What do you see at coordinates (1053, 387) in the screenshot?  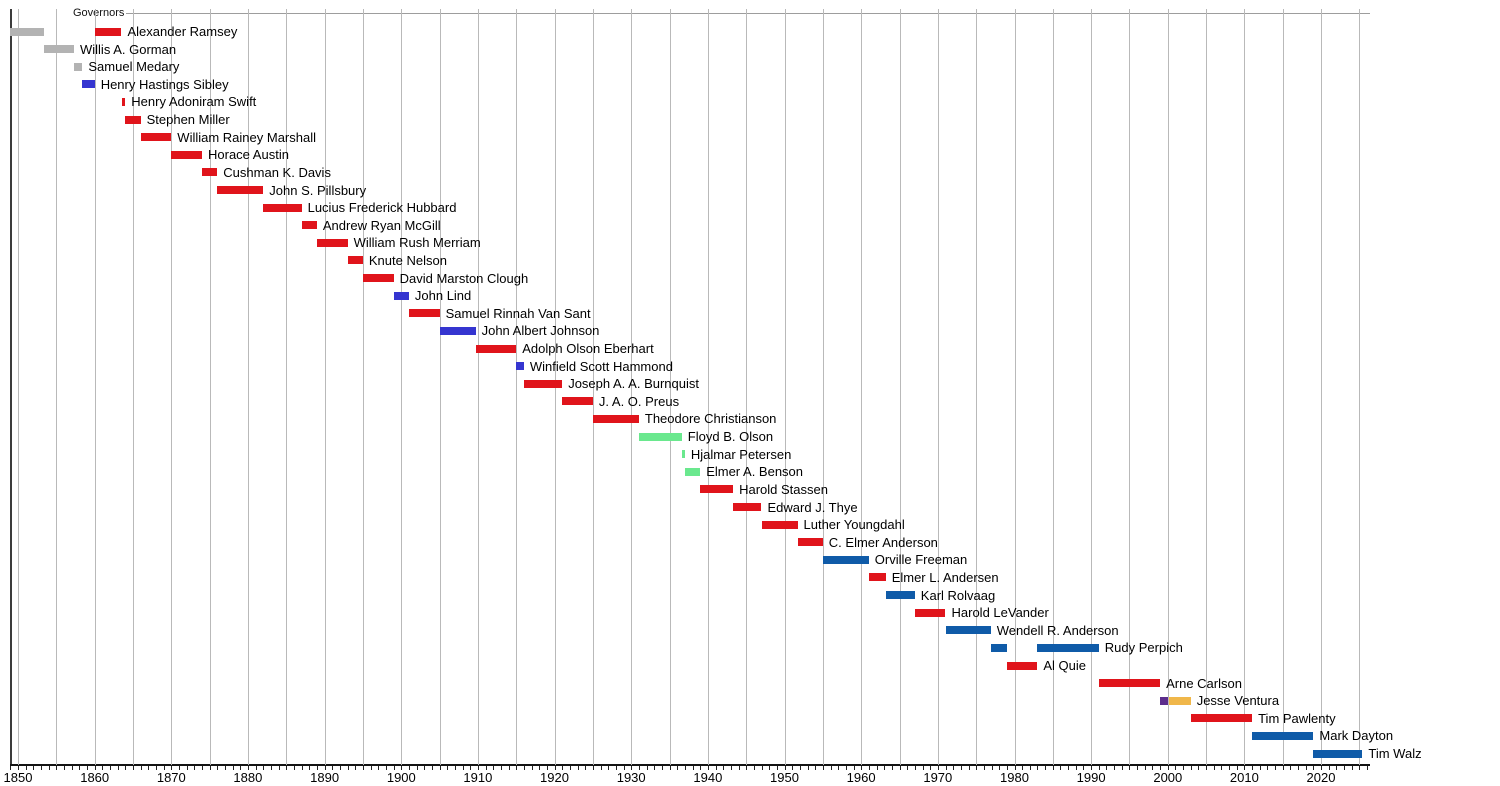 I see `gridline-1985` at bounding box center [1053, 387].